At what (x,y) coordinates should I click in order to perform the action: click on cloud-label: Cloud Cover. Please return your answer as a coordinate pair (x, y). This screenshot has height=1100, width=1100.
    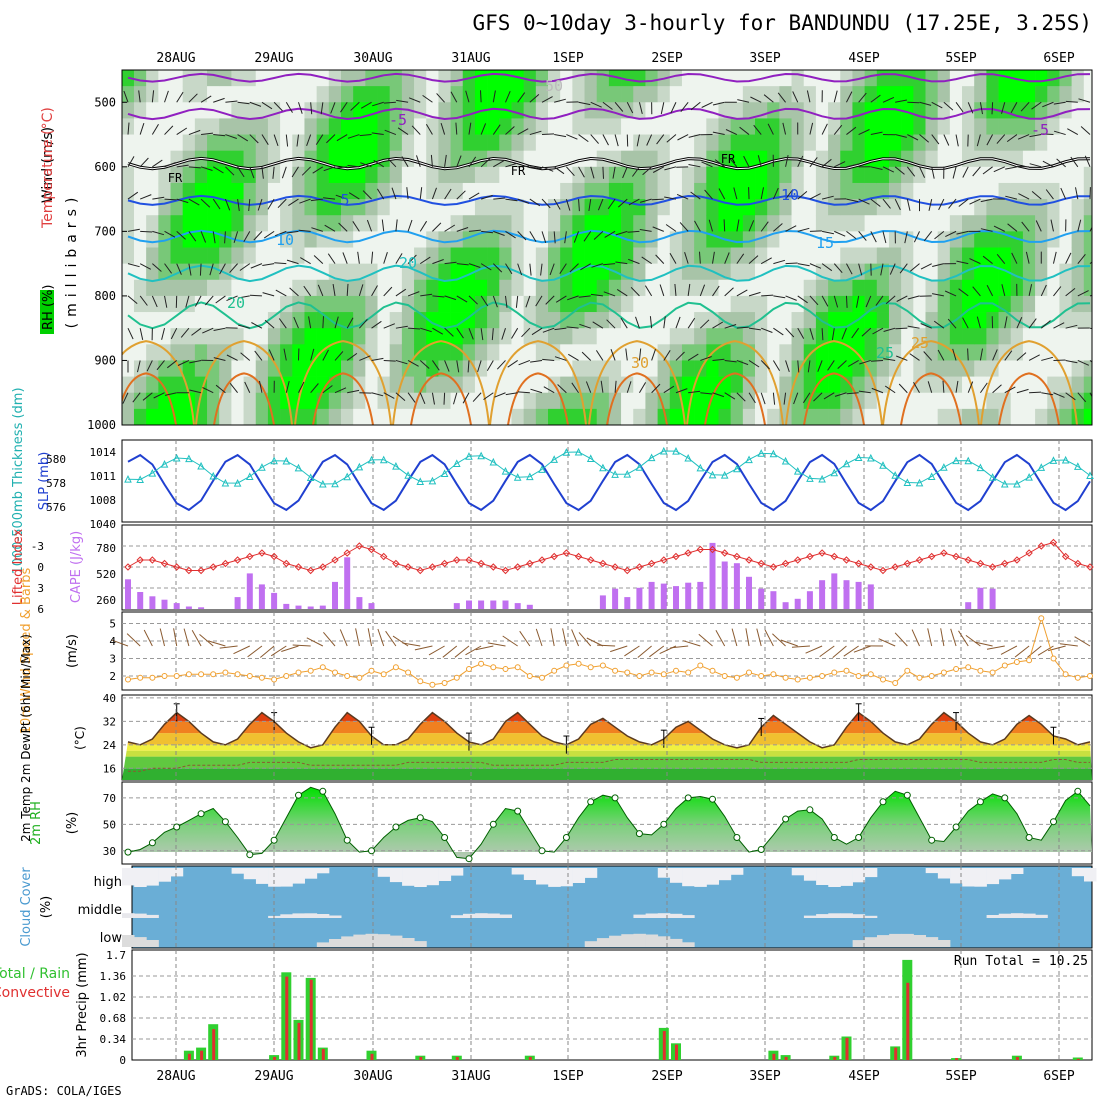
    Looking at the image, I should click on (26, 907).